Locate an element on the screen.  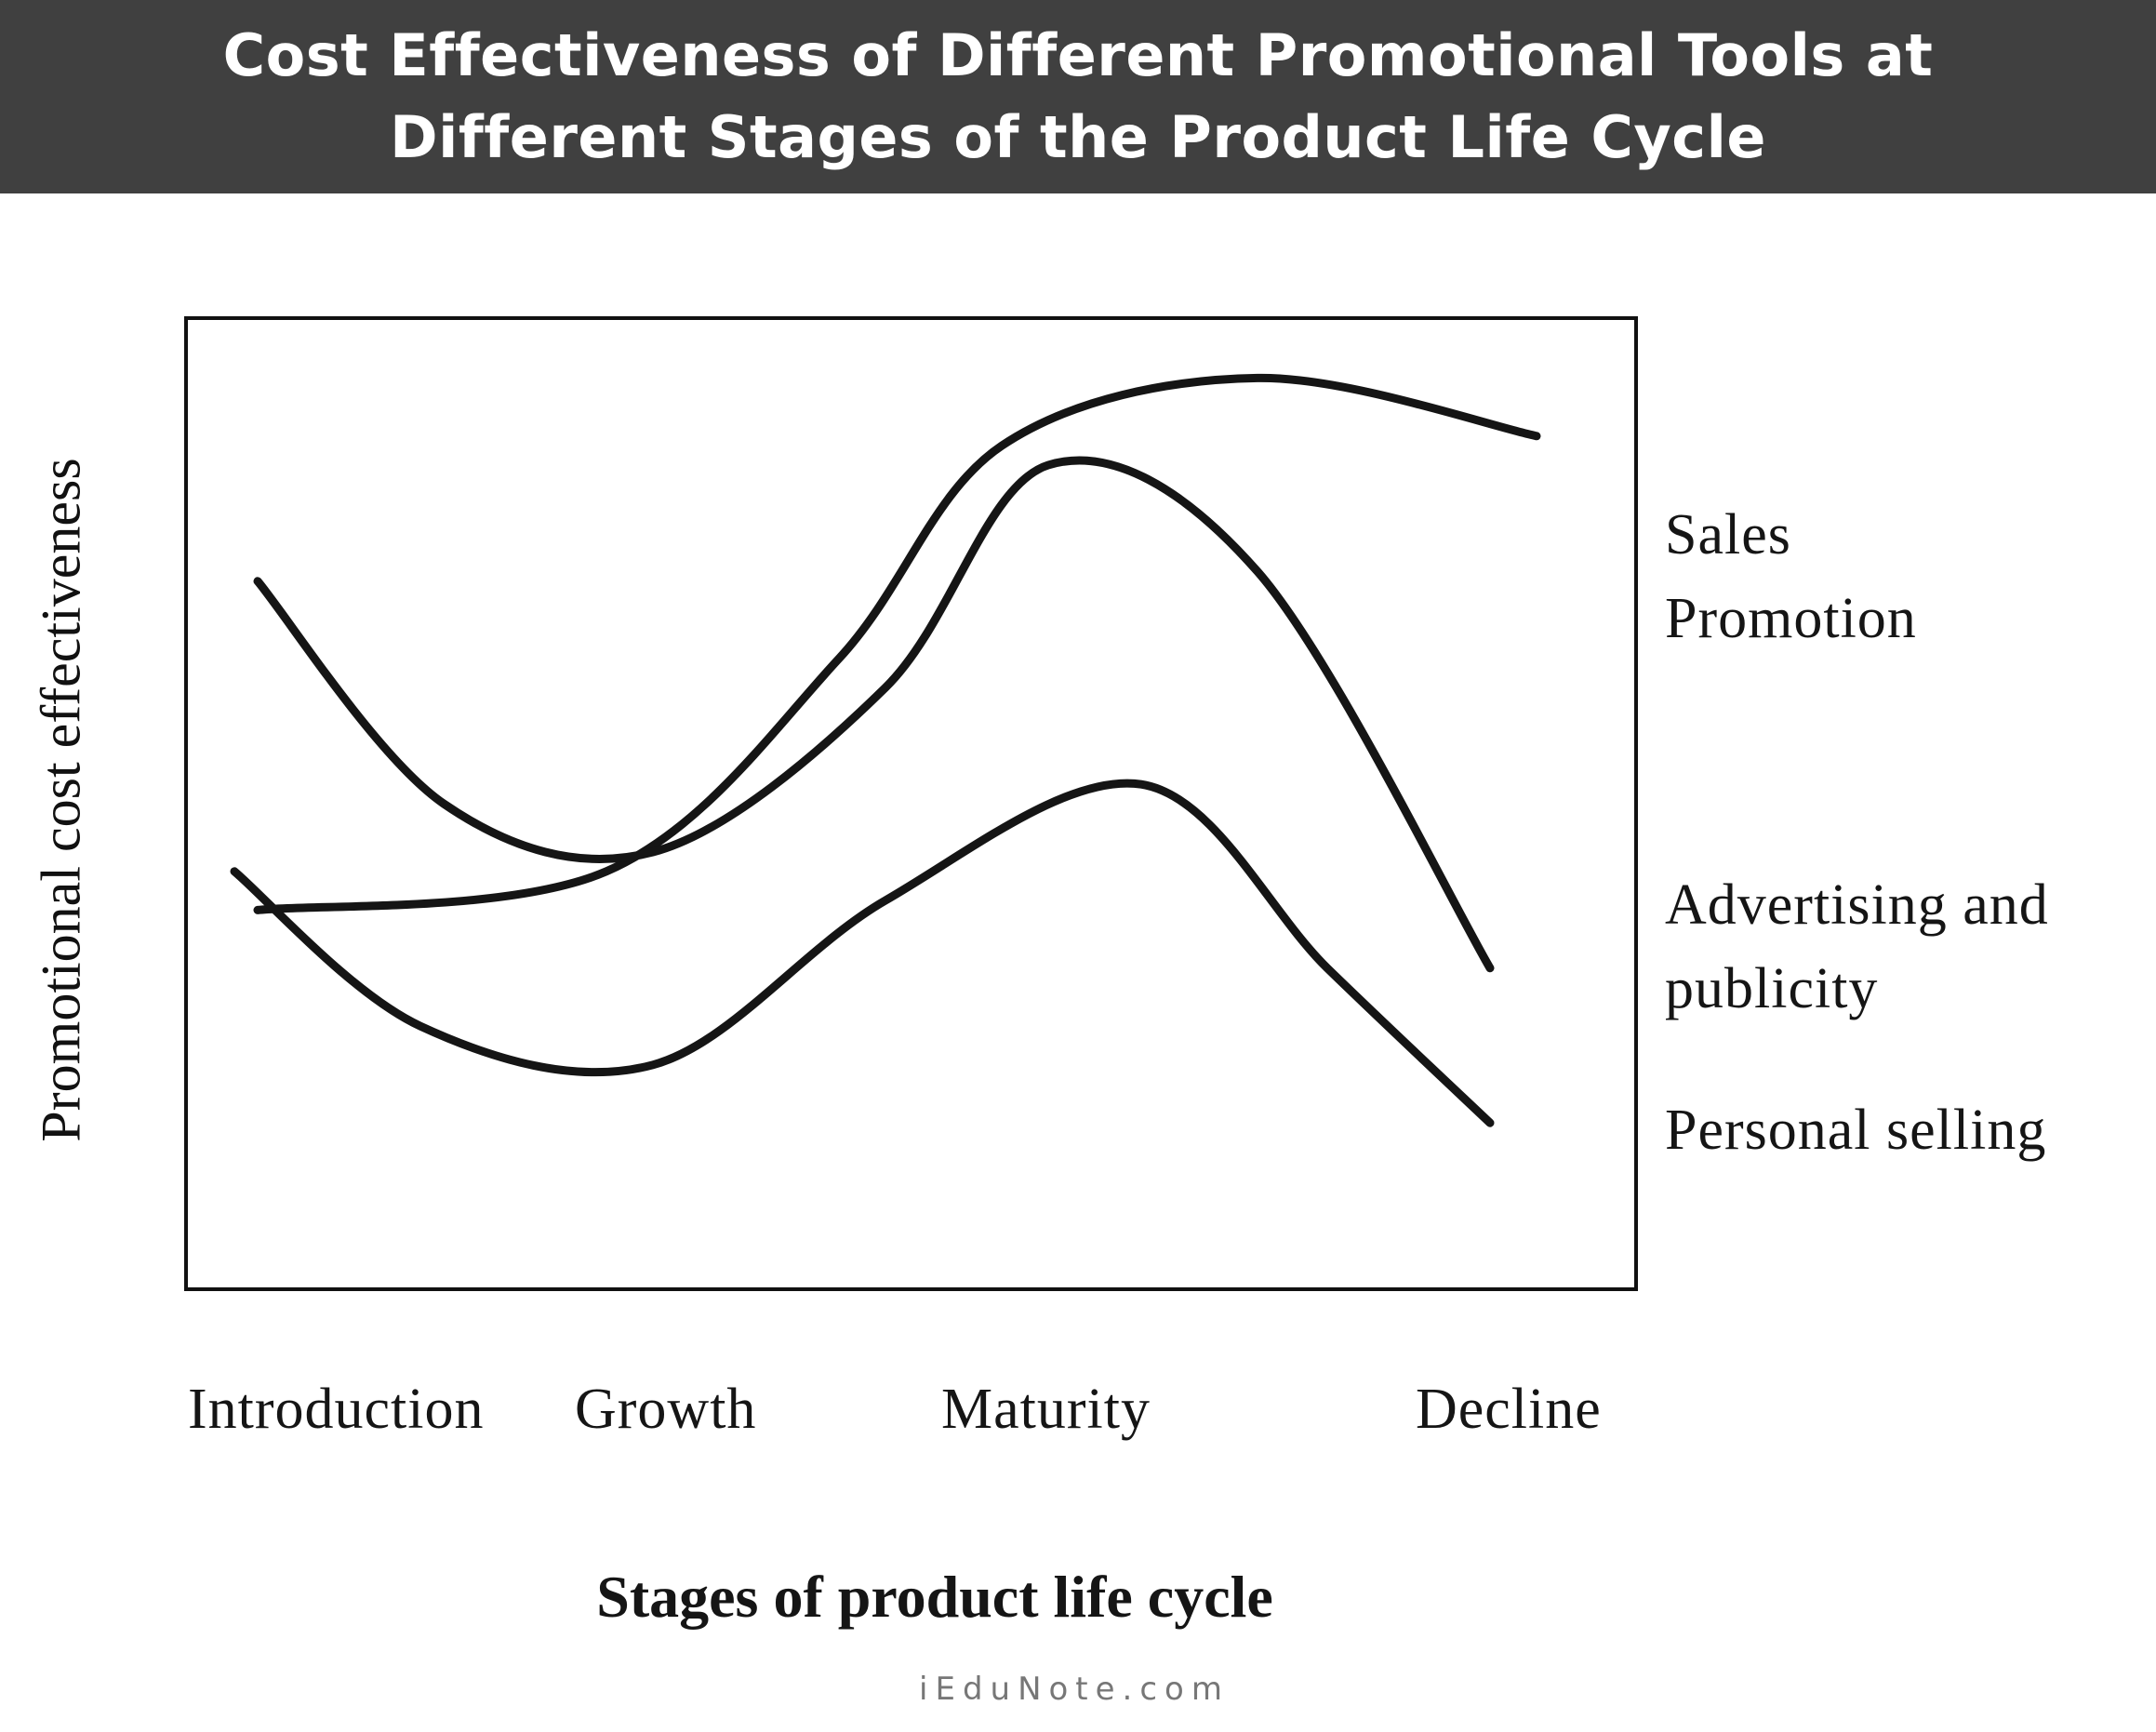
series-label-line: Promotion is located at coordinates (1791, 618).